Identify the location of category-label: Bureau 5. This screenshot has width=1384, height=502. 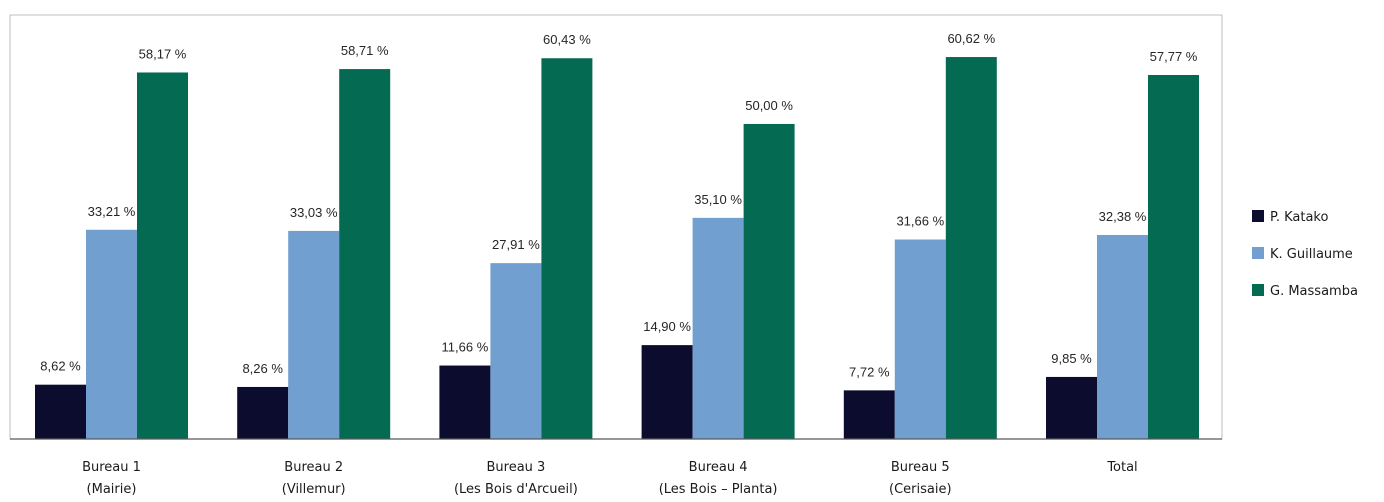
(920, 467).